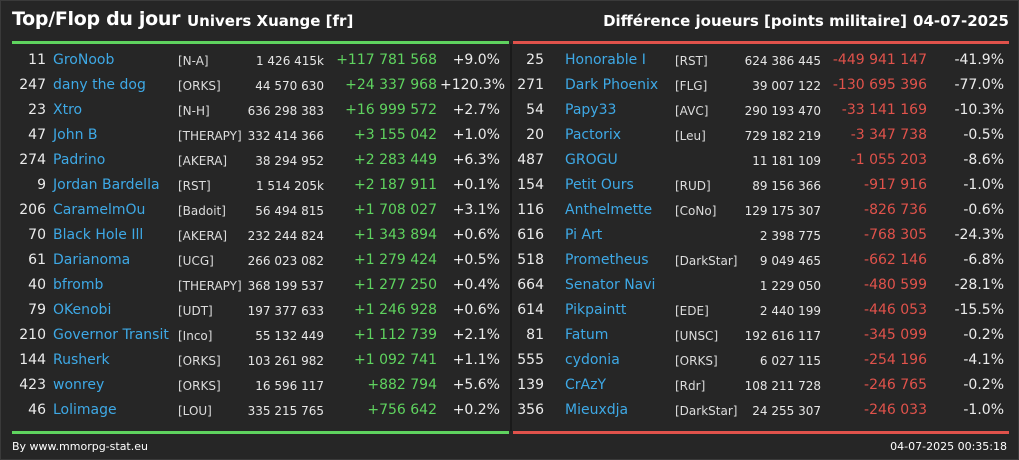 This screenshot has width=1019, height=460. I want to click on percent-change: -6.8%, so click(983, 260).